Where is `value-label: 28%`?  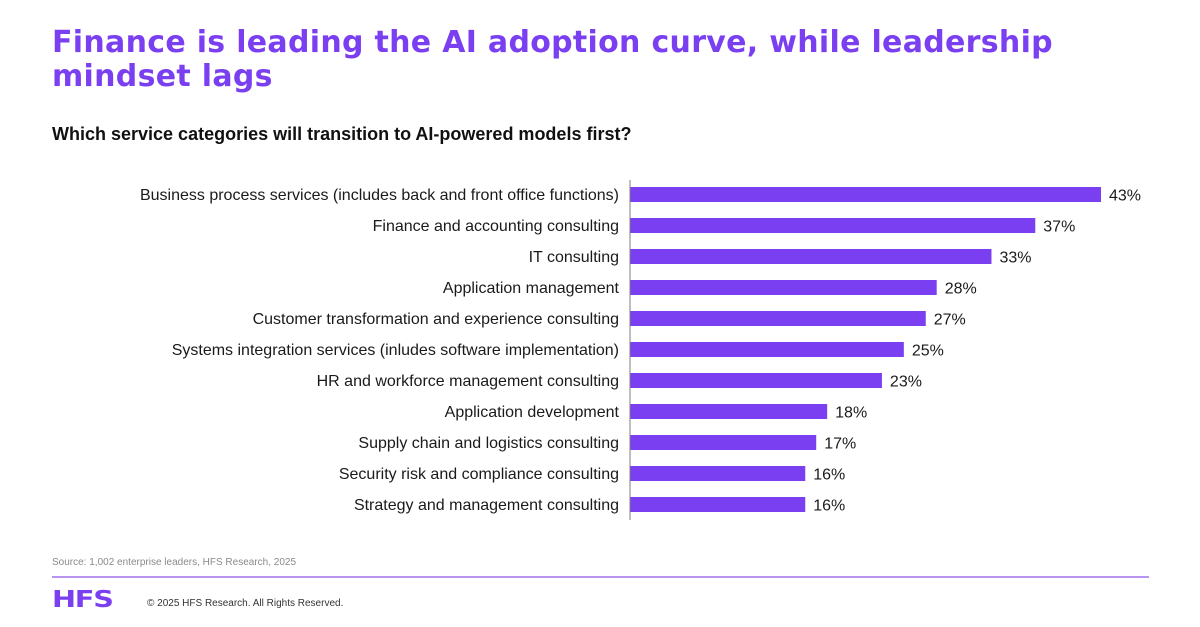
value-label: 28% is located at coordinates (961, 289).